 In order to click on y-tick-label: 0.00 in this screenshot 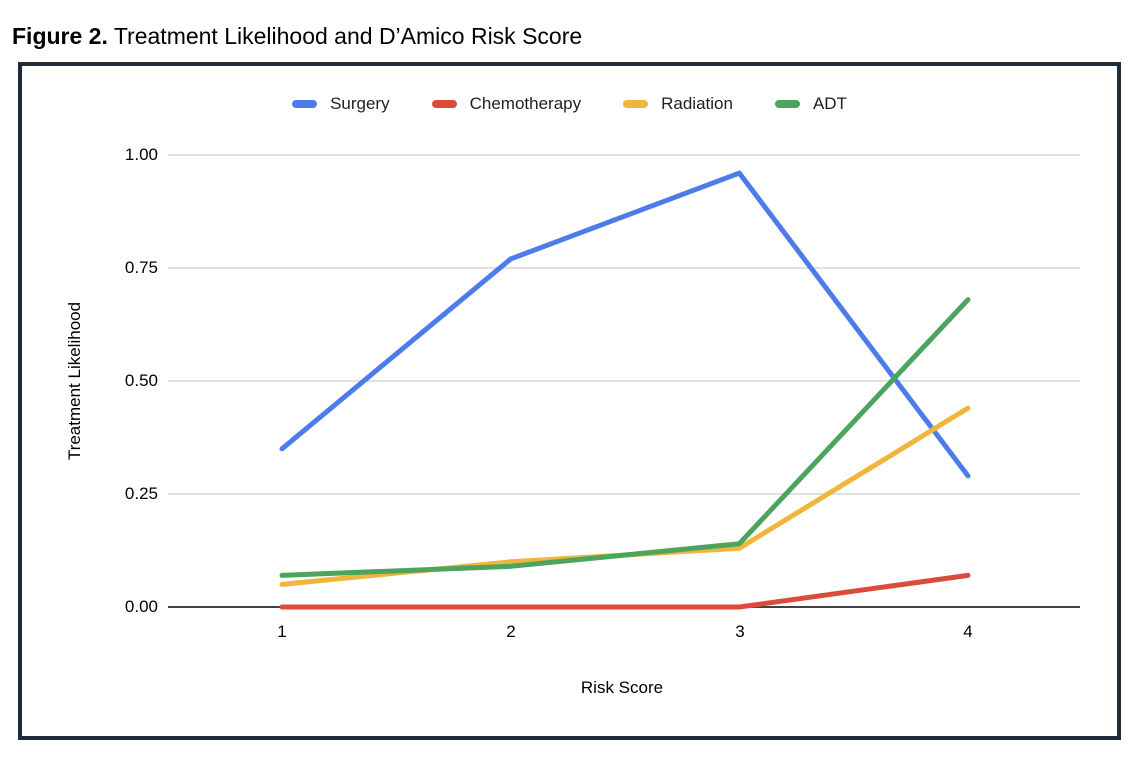, I will do `click(141, 606)`.